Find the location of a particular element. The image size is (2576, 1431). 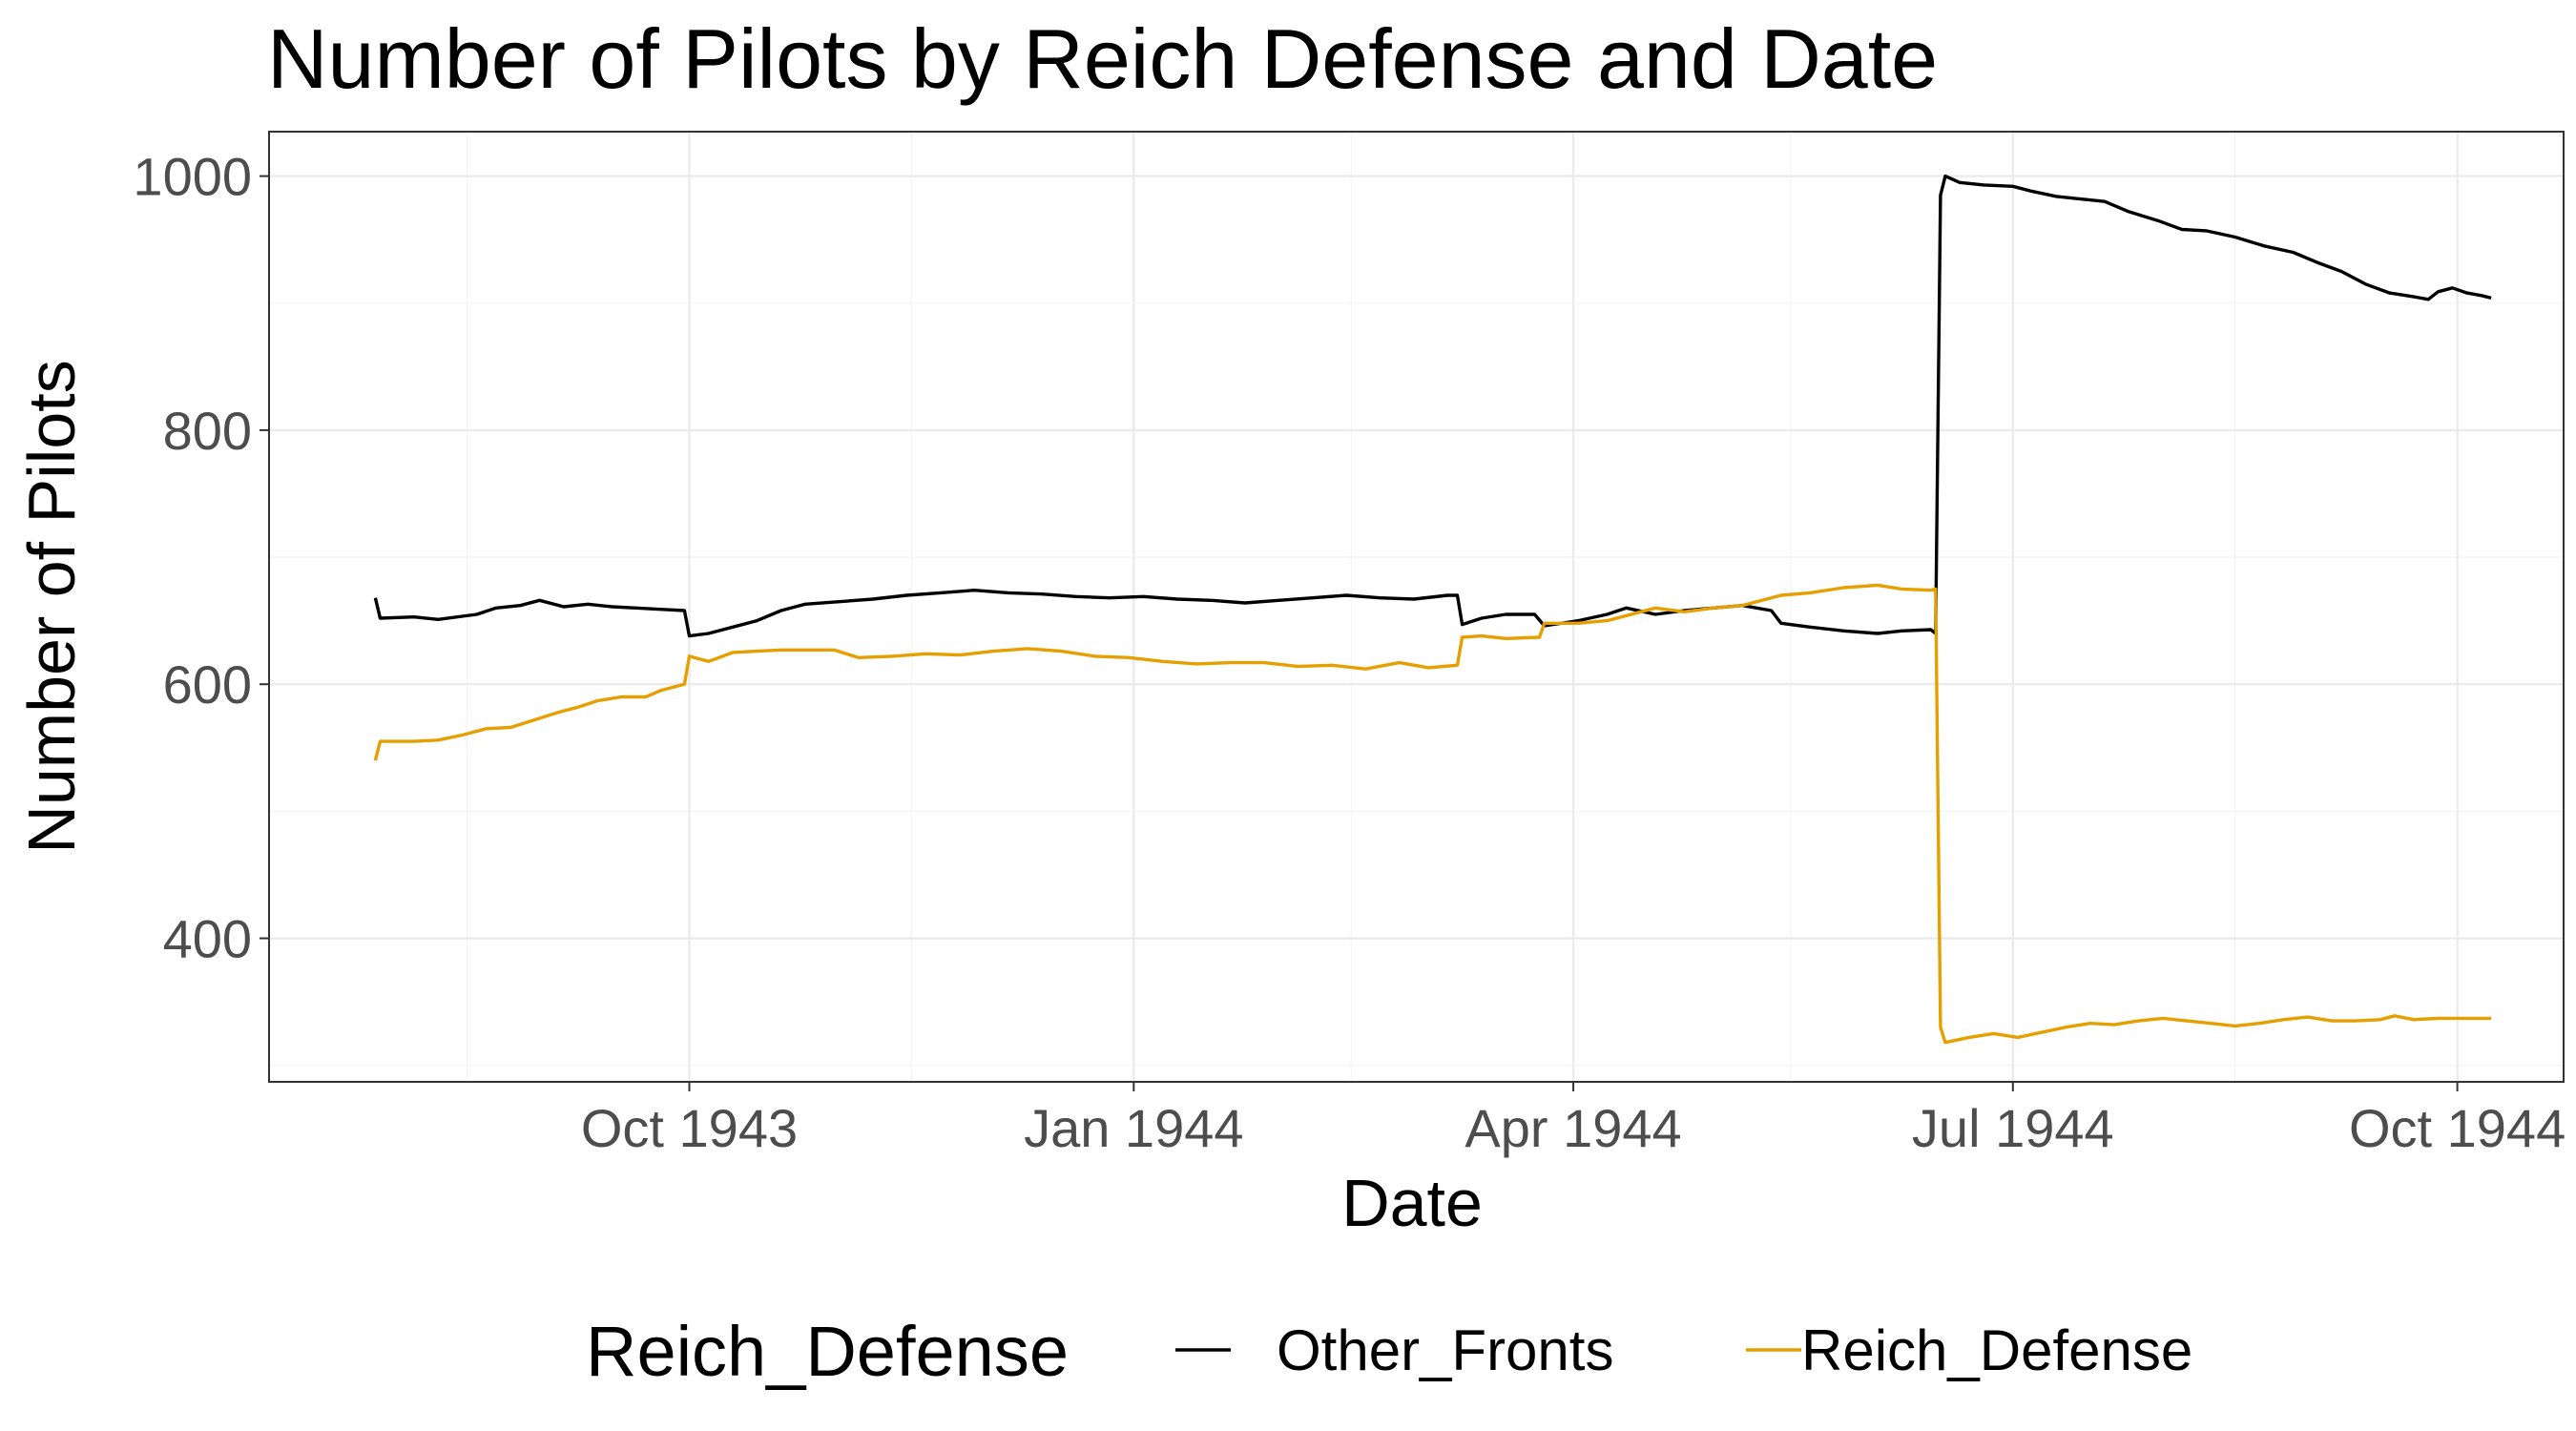

y-tick-label: 800 is located at coordinates (207, 431).